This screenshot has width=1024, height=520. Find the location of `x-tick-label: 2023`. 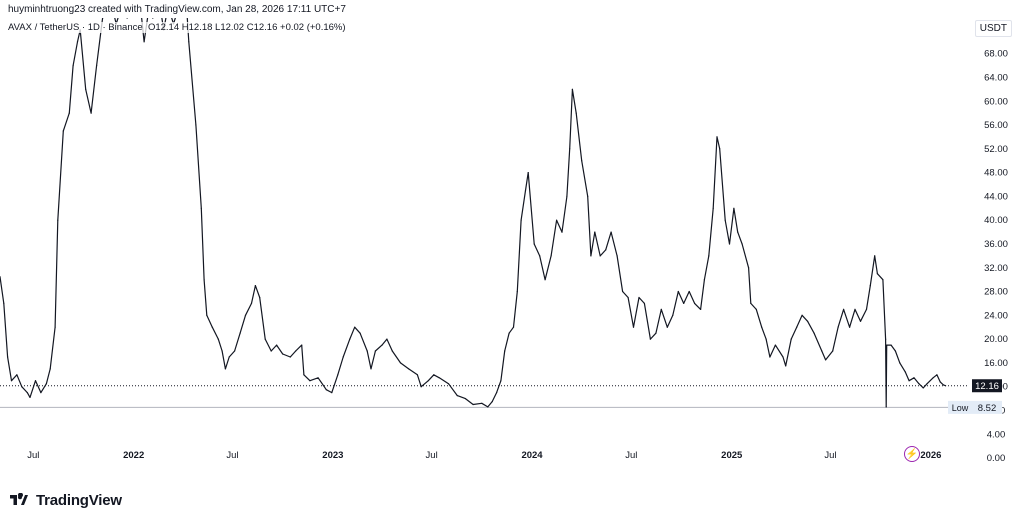

x-tick-label: 2023 is located at coordinates (332, 455).